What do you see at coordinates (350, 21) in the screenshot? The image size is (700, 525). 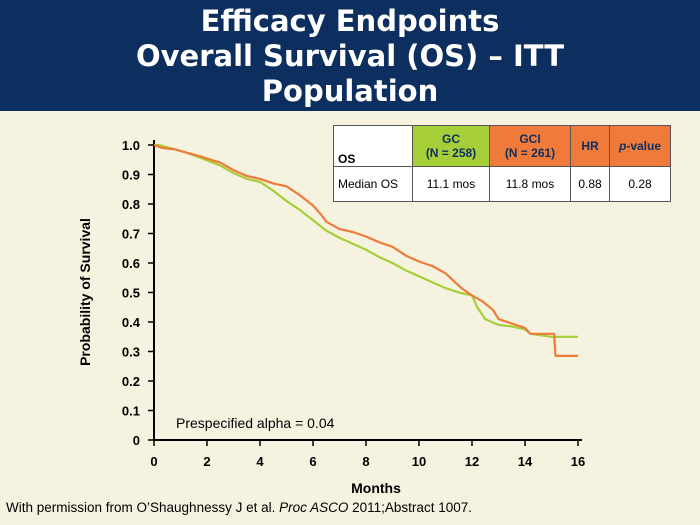 I see `slide-title-line-1: Efficacy Endpoints` at bounding box center [350, 21].